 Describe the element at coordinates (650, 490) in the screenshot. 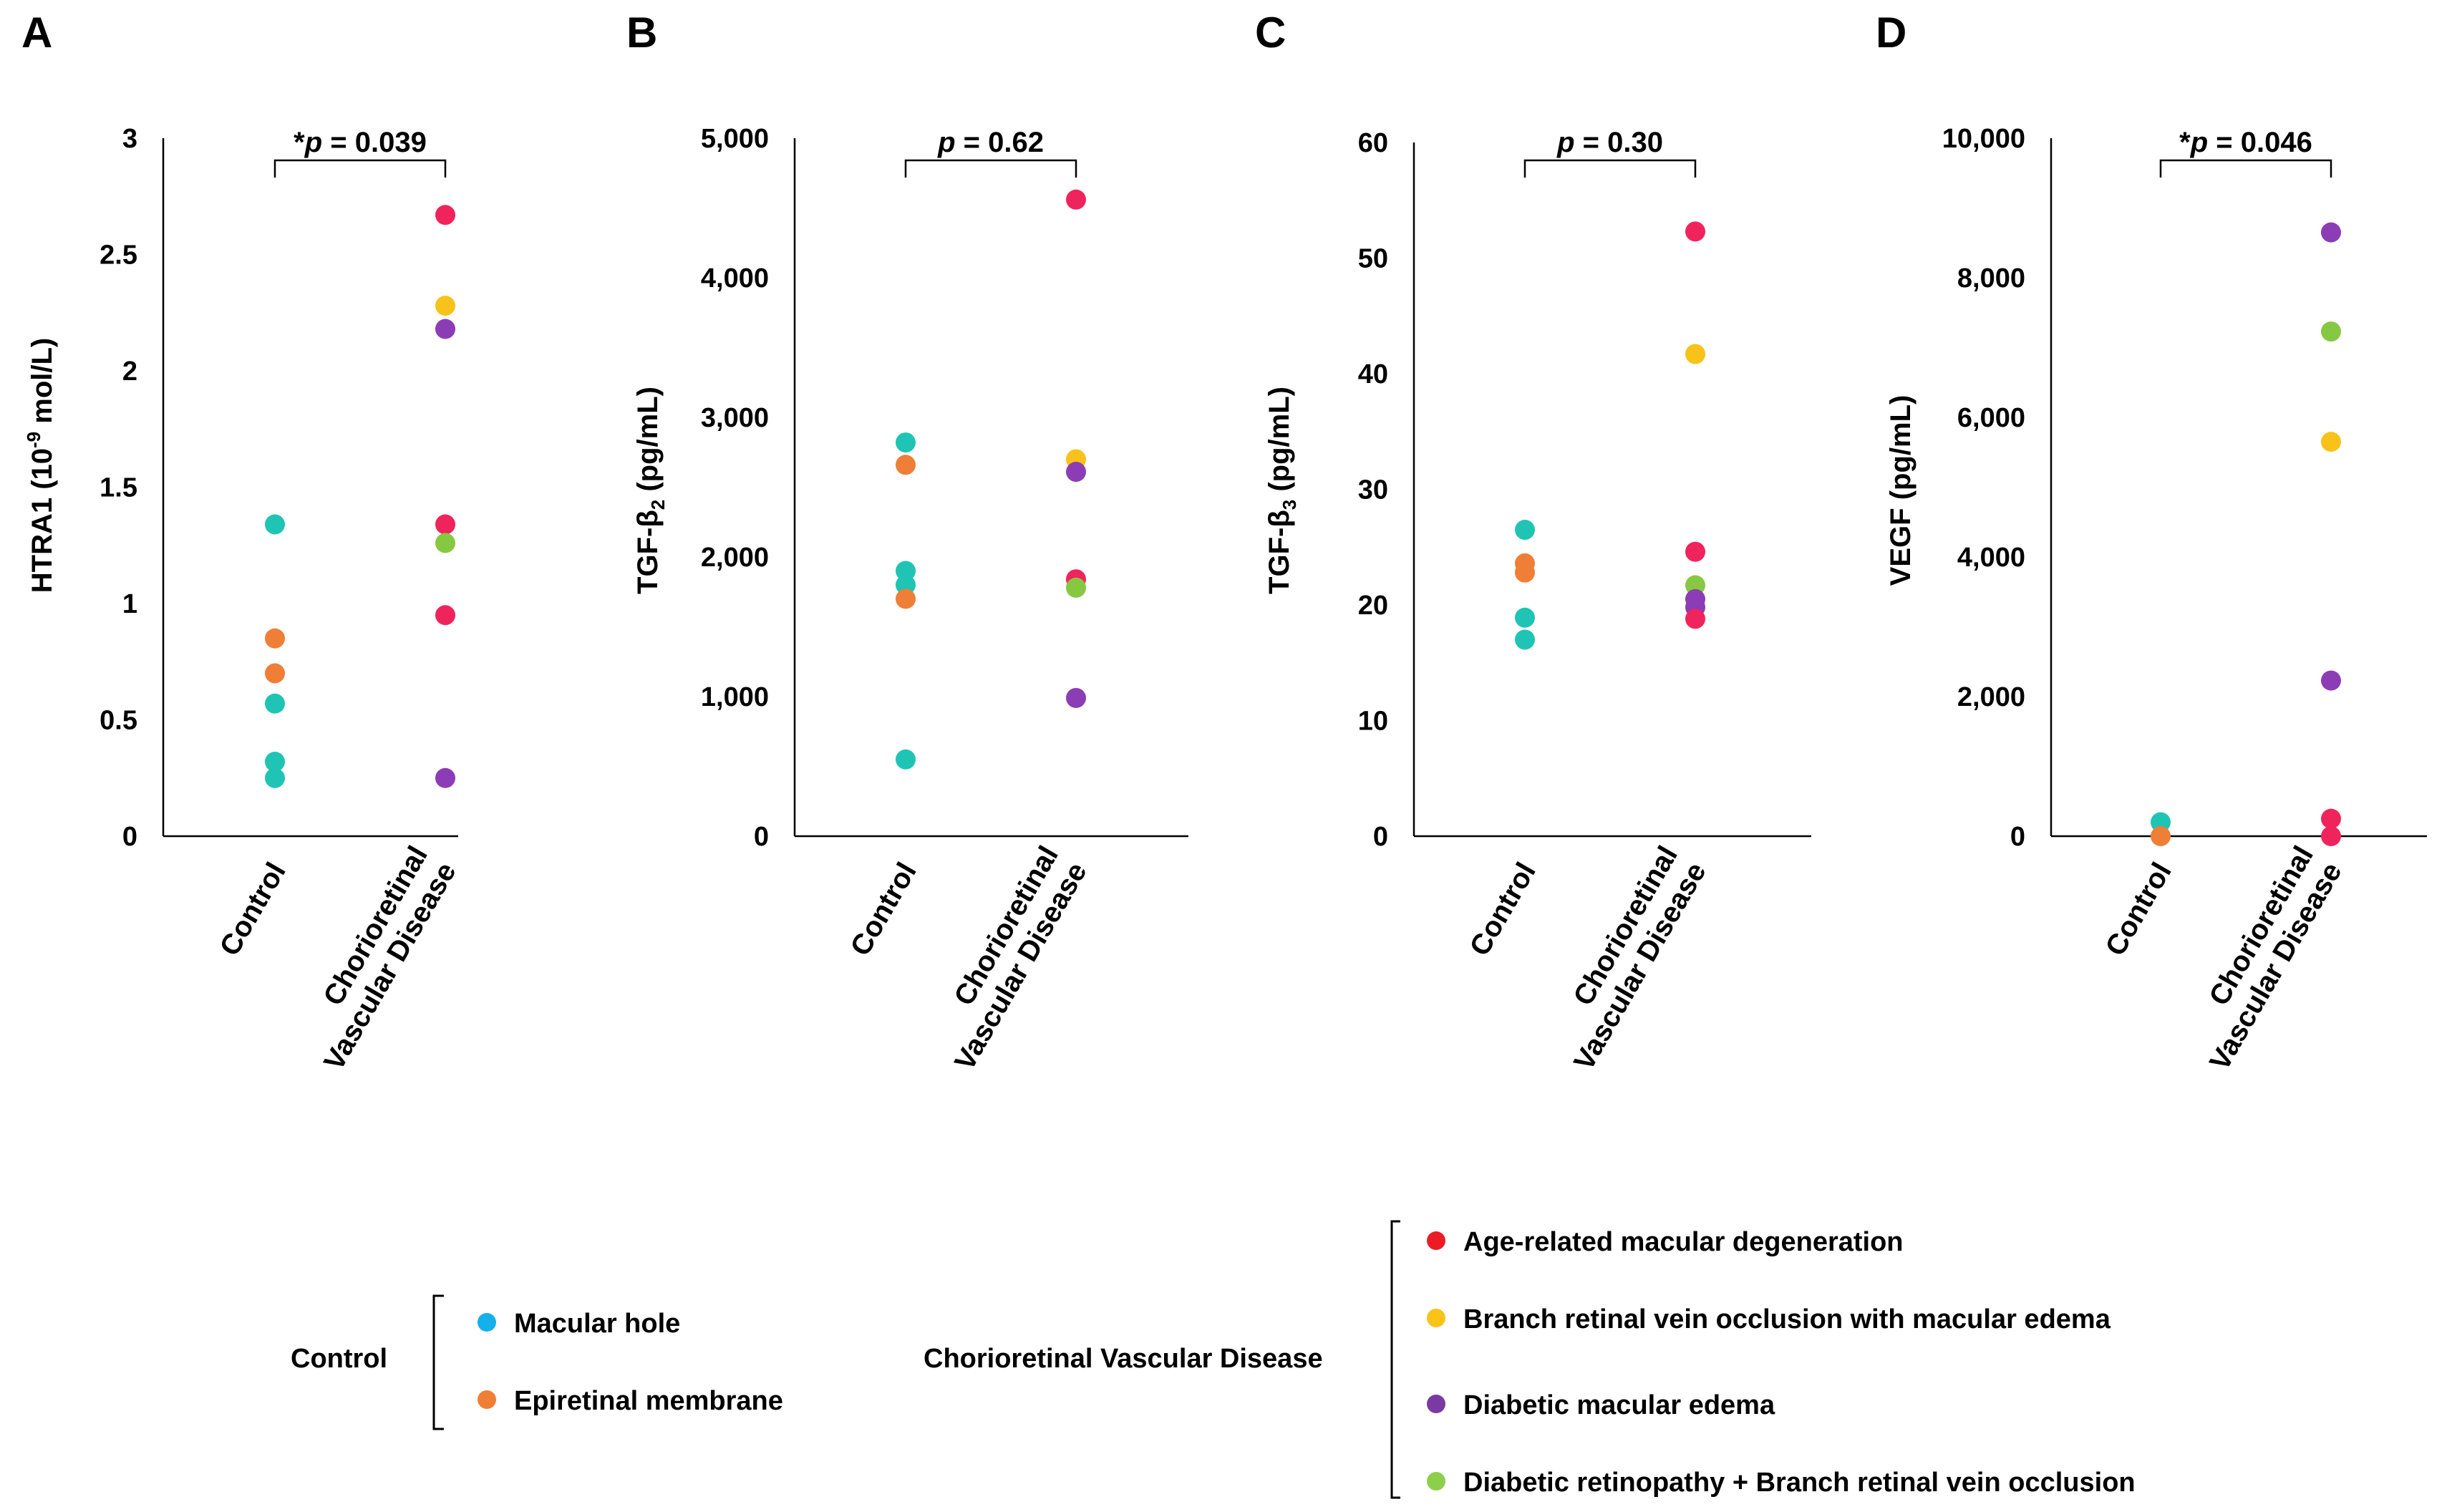

I see `y-axis-label: TGF-β2 (pg/mL)` at that location.